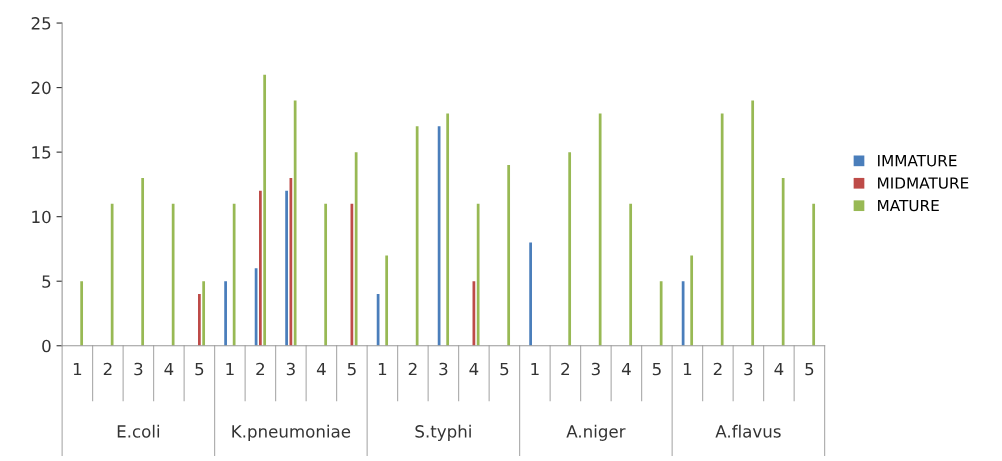 This screenshot has width=1002, height=461. What do you see at coordinates (291, 432) in the screenshot?
I see `text: K.pneumoniae` at bounding box center [291, 432].